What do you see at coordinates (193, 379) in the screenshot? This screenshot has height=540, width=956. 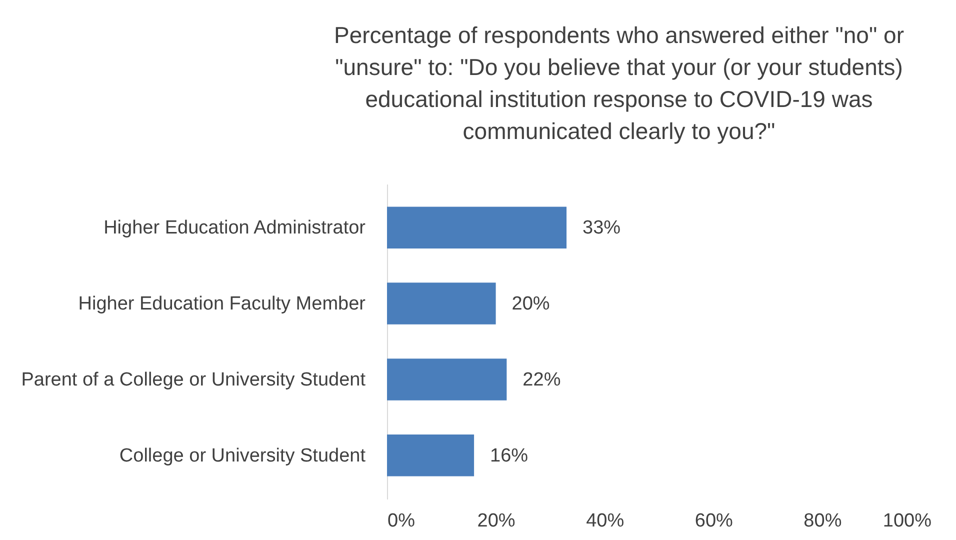 I see `y-tick-label: Parent of a College or University Student` at bounding box center [193, 379].